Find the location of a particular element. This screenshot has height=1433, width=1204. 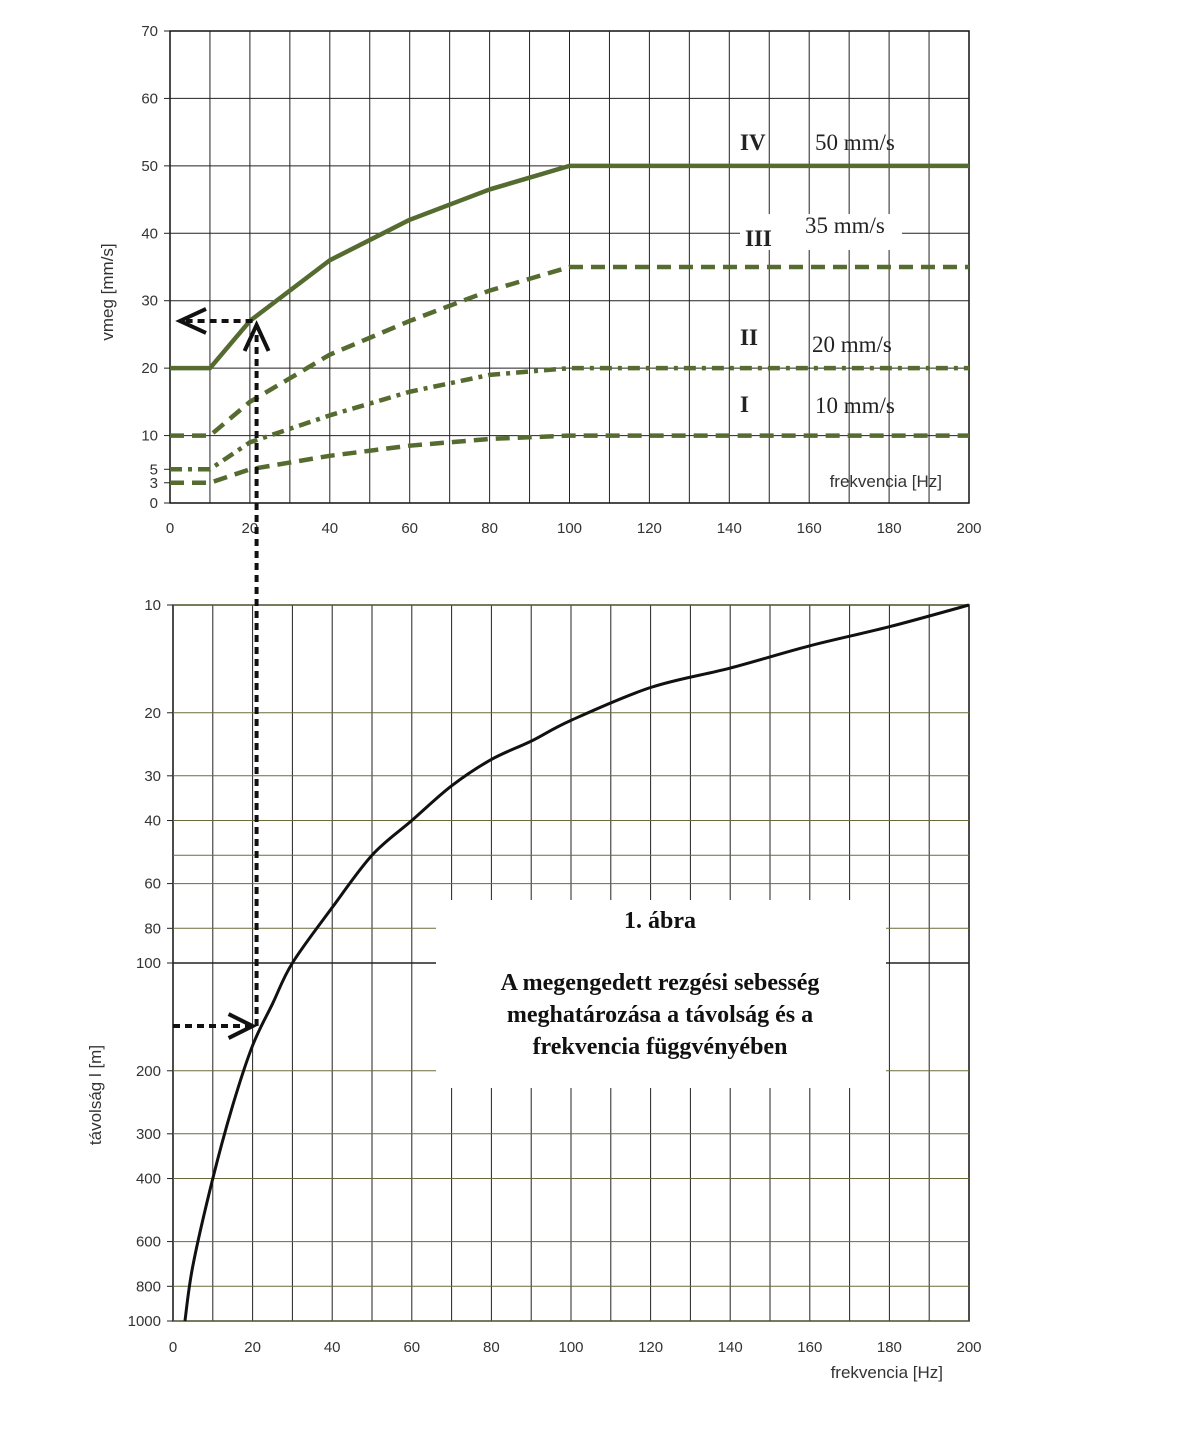

value-iii: 35 mm/s is located at coordinates (845, 225).